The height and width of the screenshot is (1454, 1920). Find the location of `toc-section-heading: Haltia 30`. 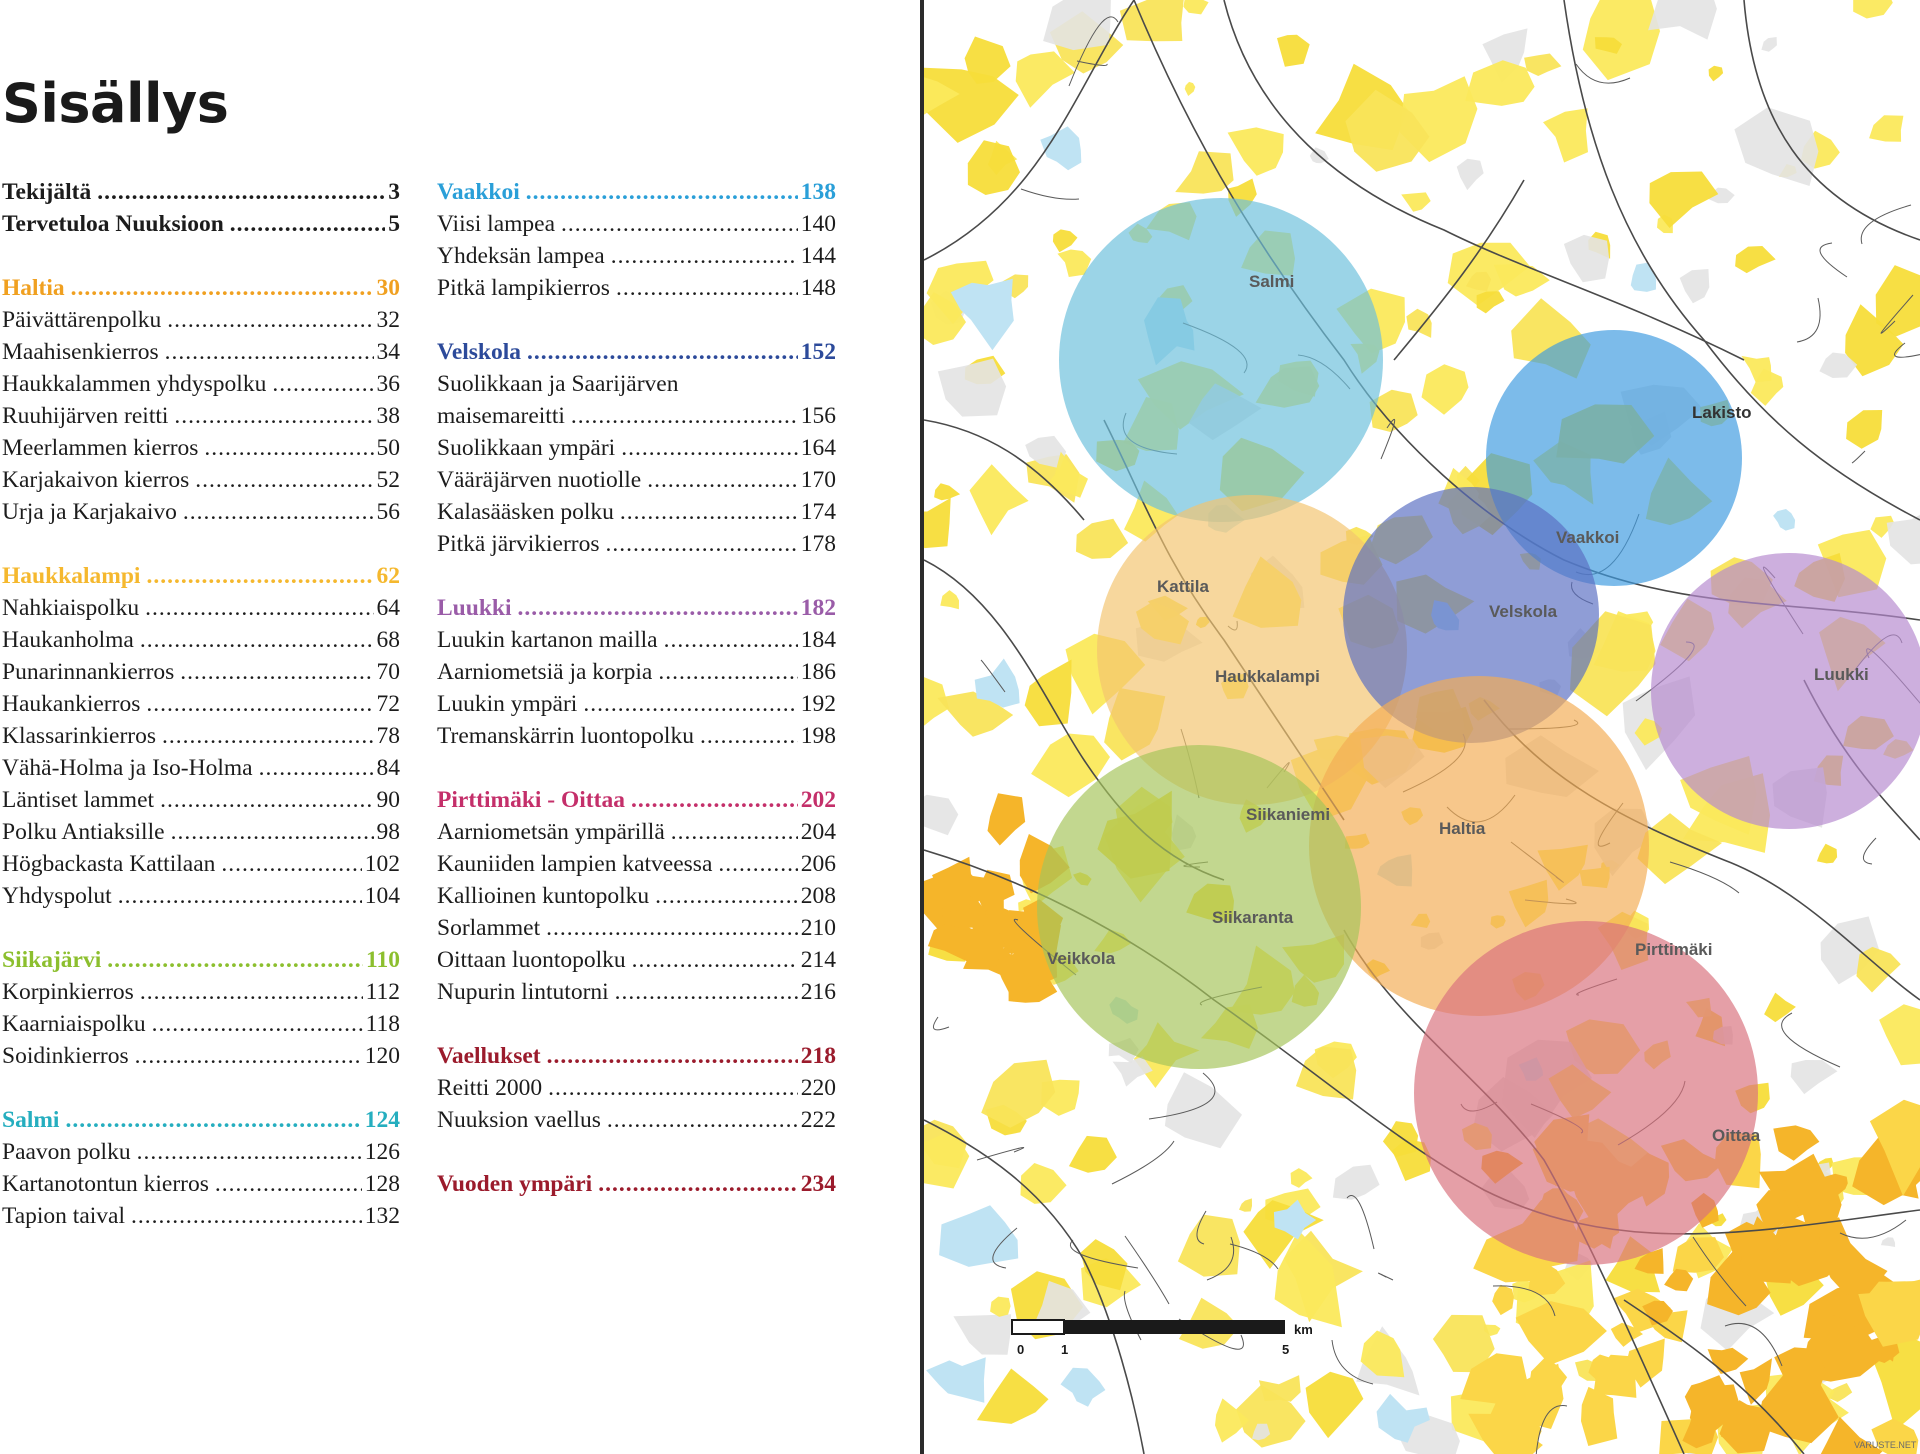

toc-section-heading: Haltia 30 is located at coordinates (201, 288).